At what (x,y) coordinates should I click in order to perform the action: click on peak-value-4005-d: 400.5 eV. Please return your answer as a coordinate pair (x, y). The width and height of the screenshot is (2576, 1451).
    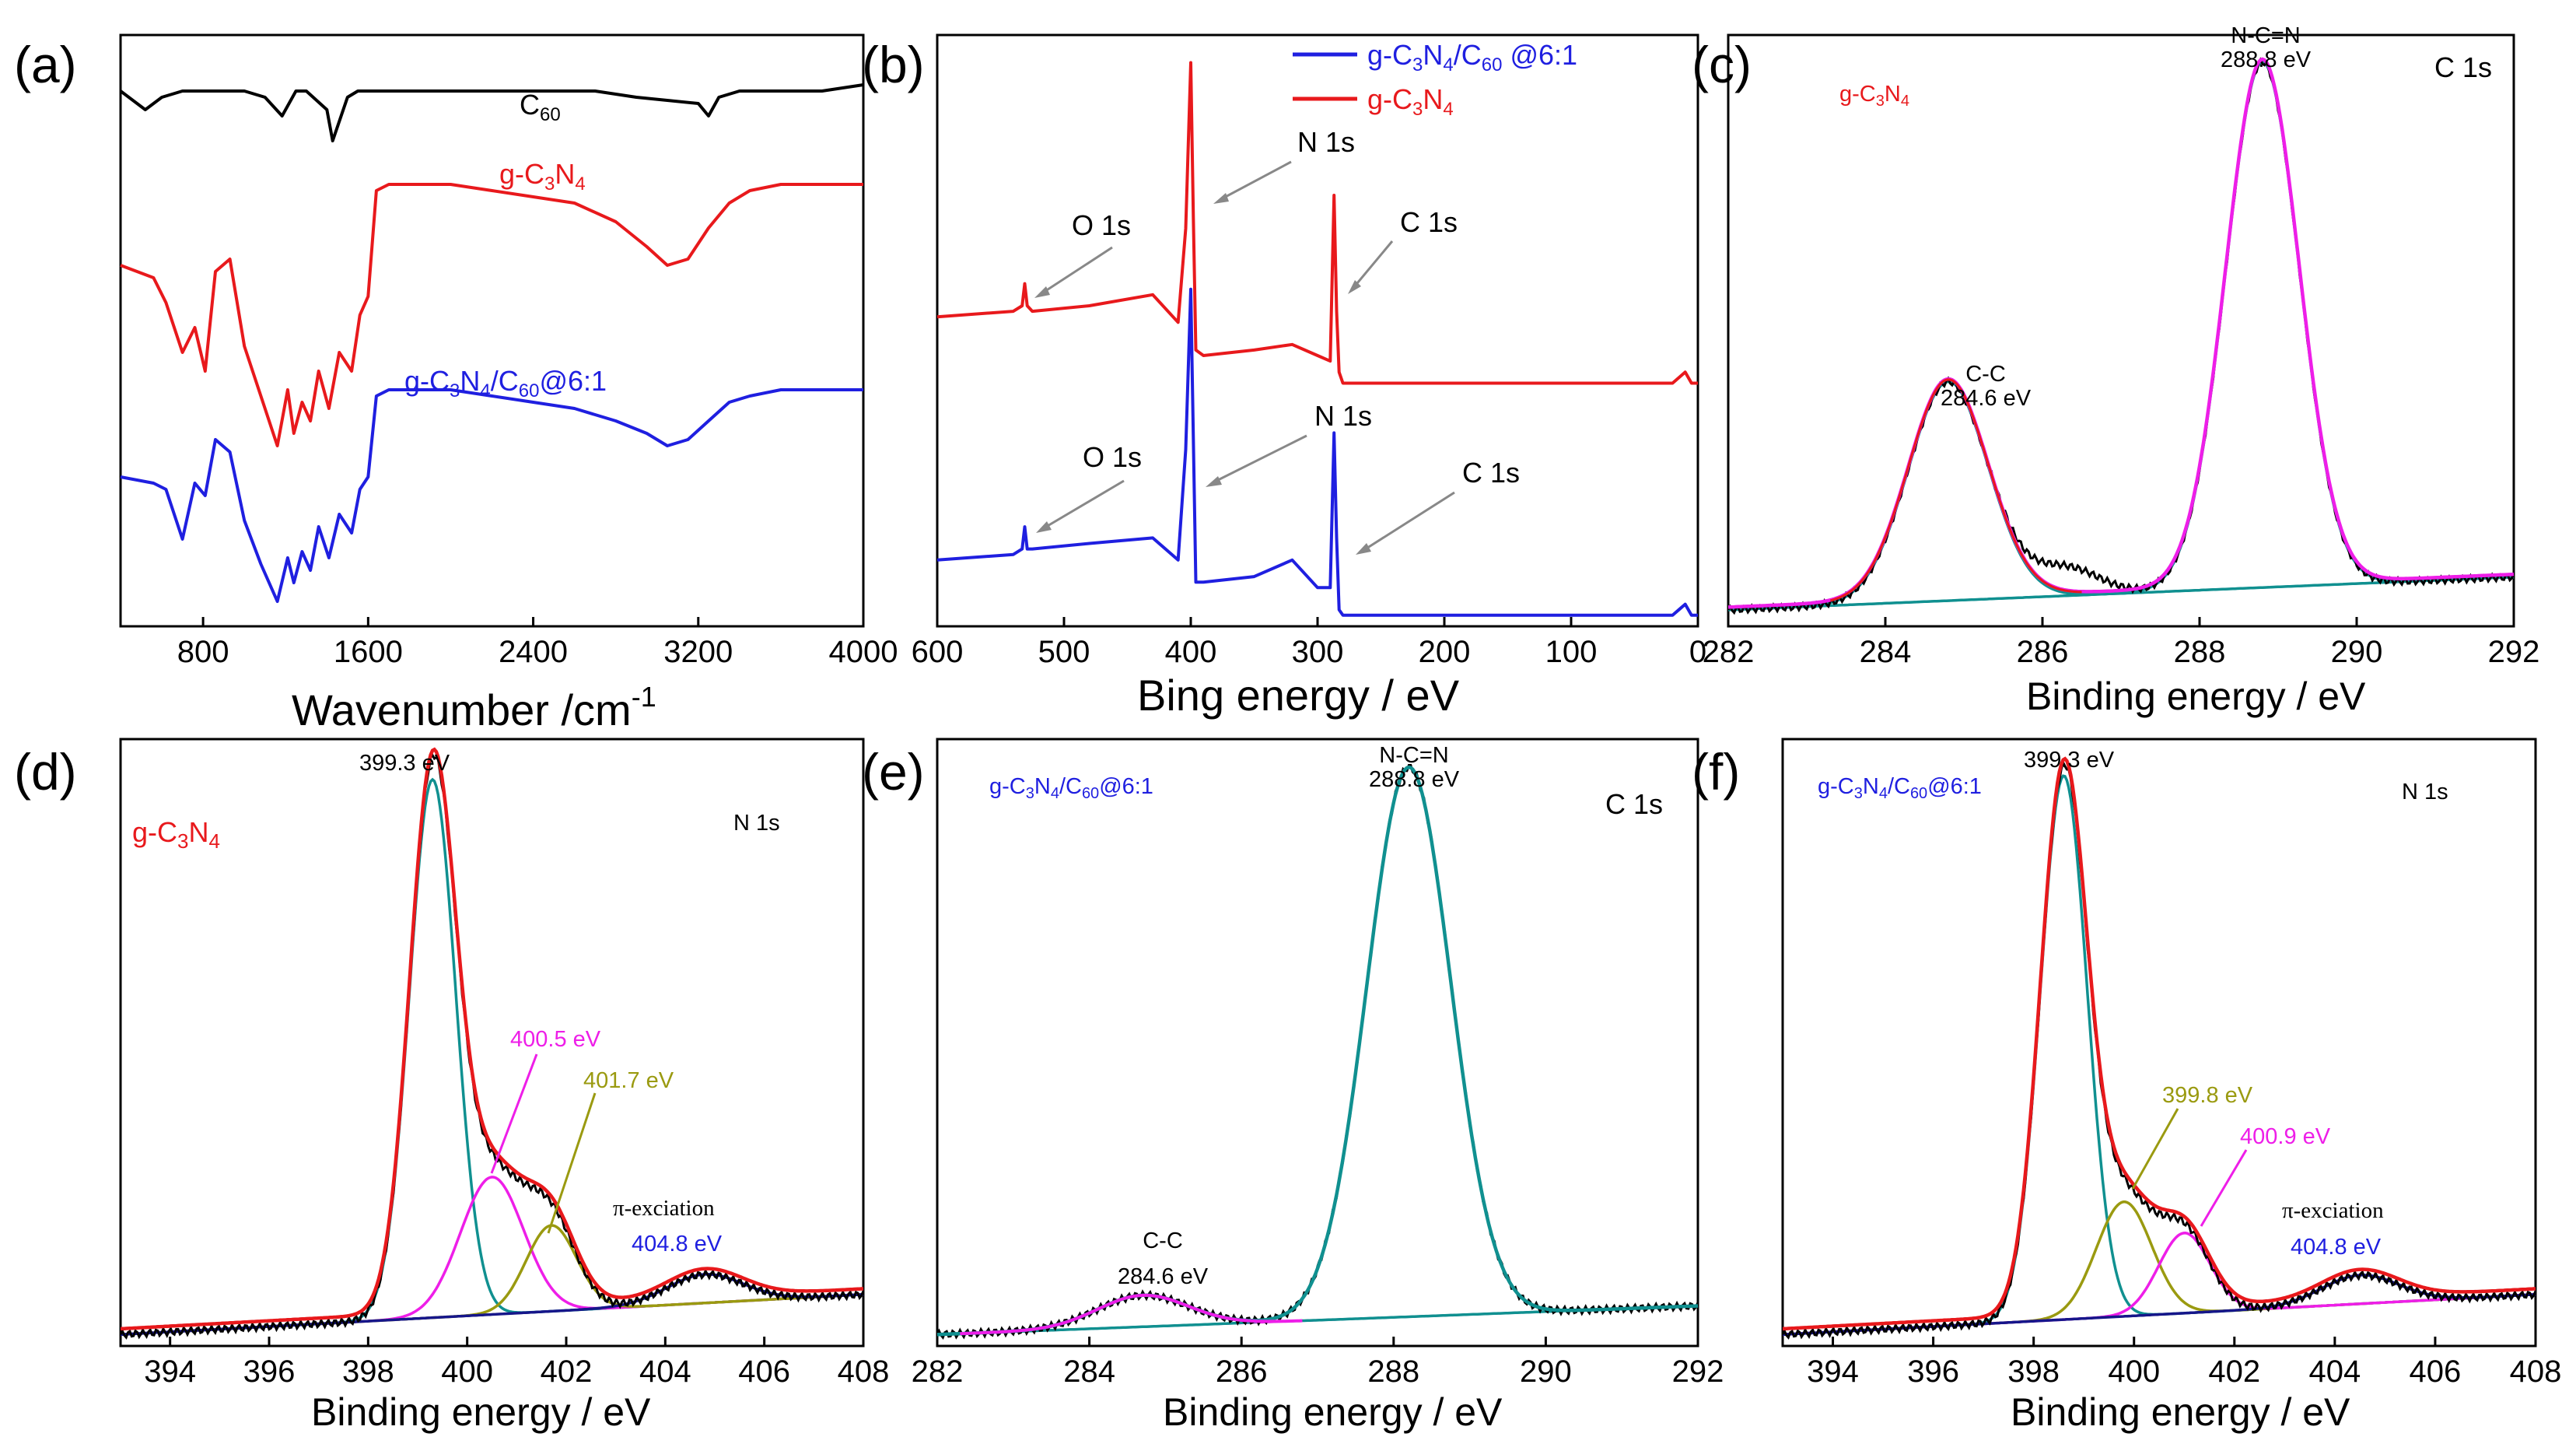
    Looking at the image, I should click on (556, 1039).